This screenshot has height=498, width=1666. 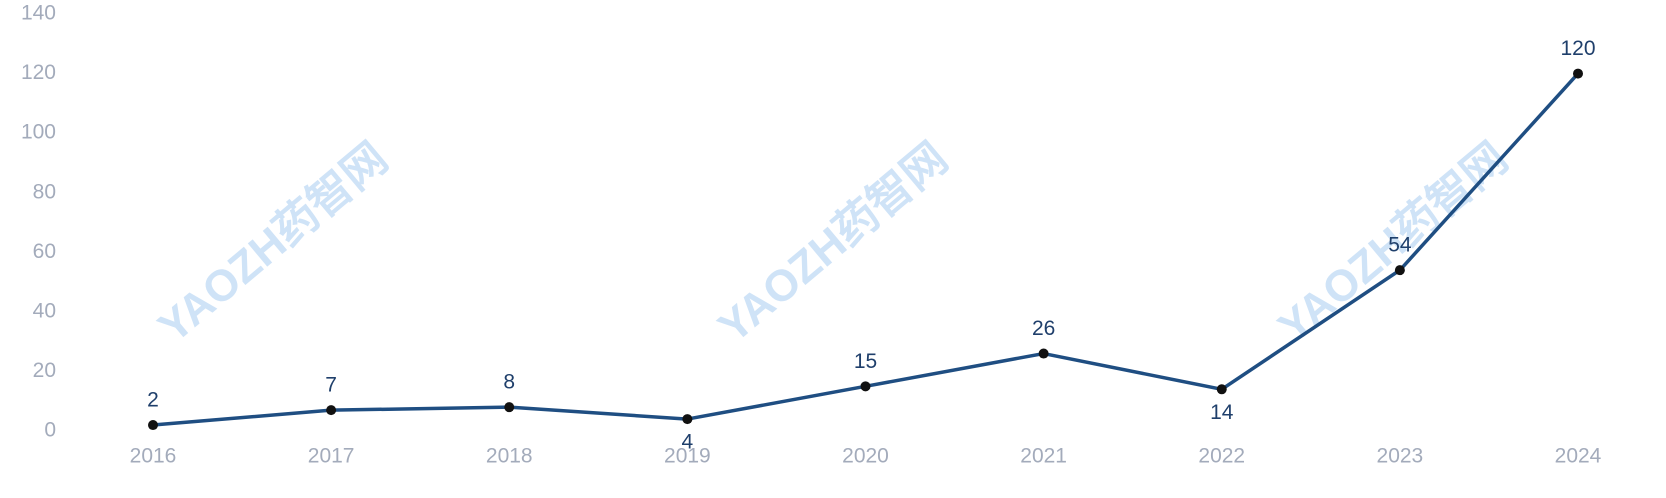 What do you see at coordinates (50, 430) in the screenshot?
I see `y-tick-label: 0` at bounding box center [50, 430].